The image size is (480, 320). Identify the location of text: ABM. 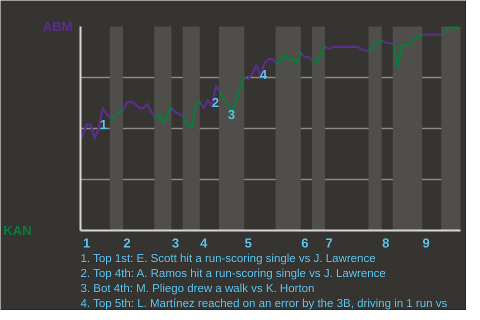
(57, 26).